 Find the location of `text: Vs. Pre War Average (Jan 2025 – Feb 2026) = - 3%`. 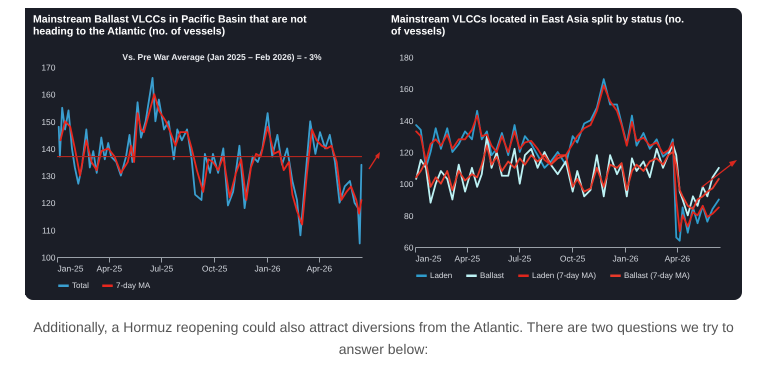

text: Vs. Pre War Average (Jan 2025 – Feb 2026) = - 3% is located at coordinates (222, 57).